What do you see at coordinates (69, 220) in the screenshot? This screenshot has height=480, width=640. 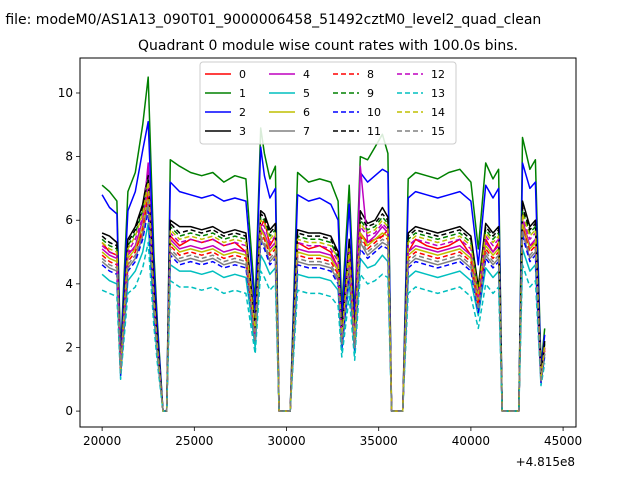 I see `y-tick-label: 6` at bounding box center [69, 220].